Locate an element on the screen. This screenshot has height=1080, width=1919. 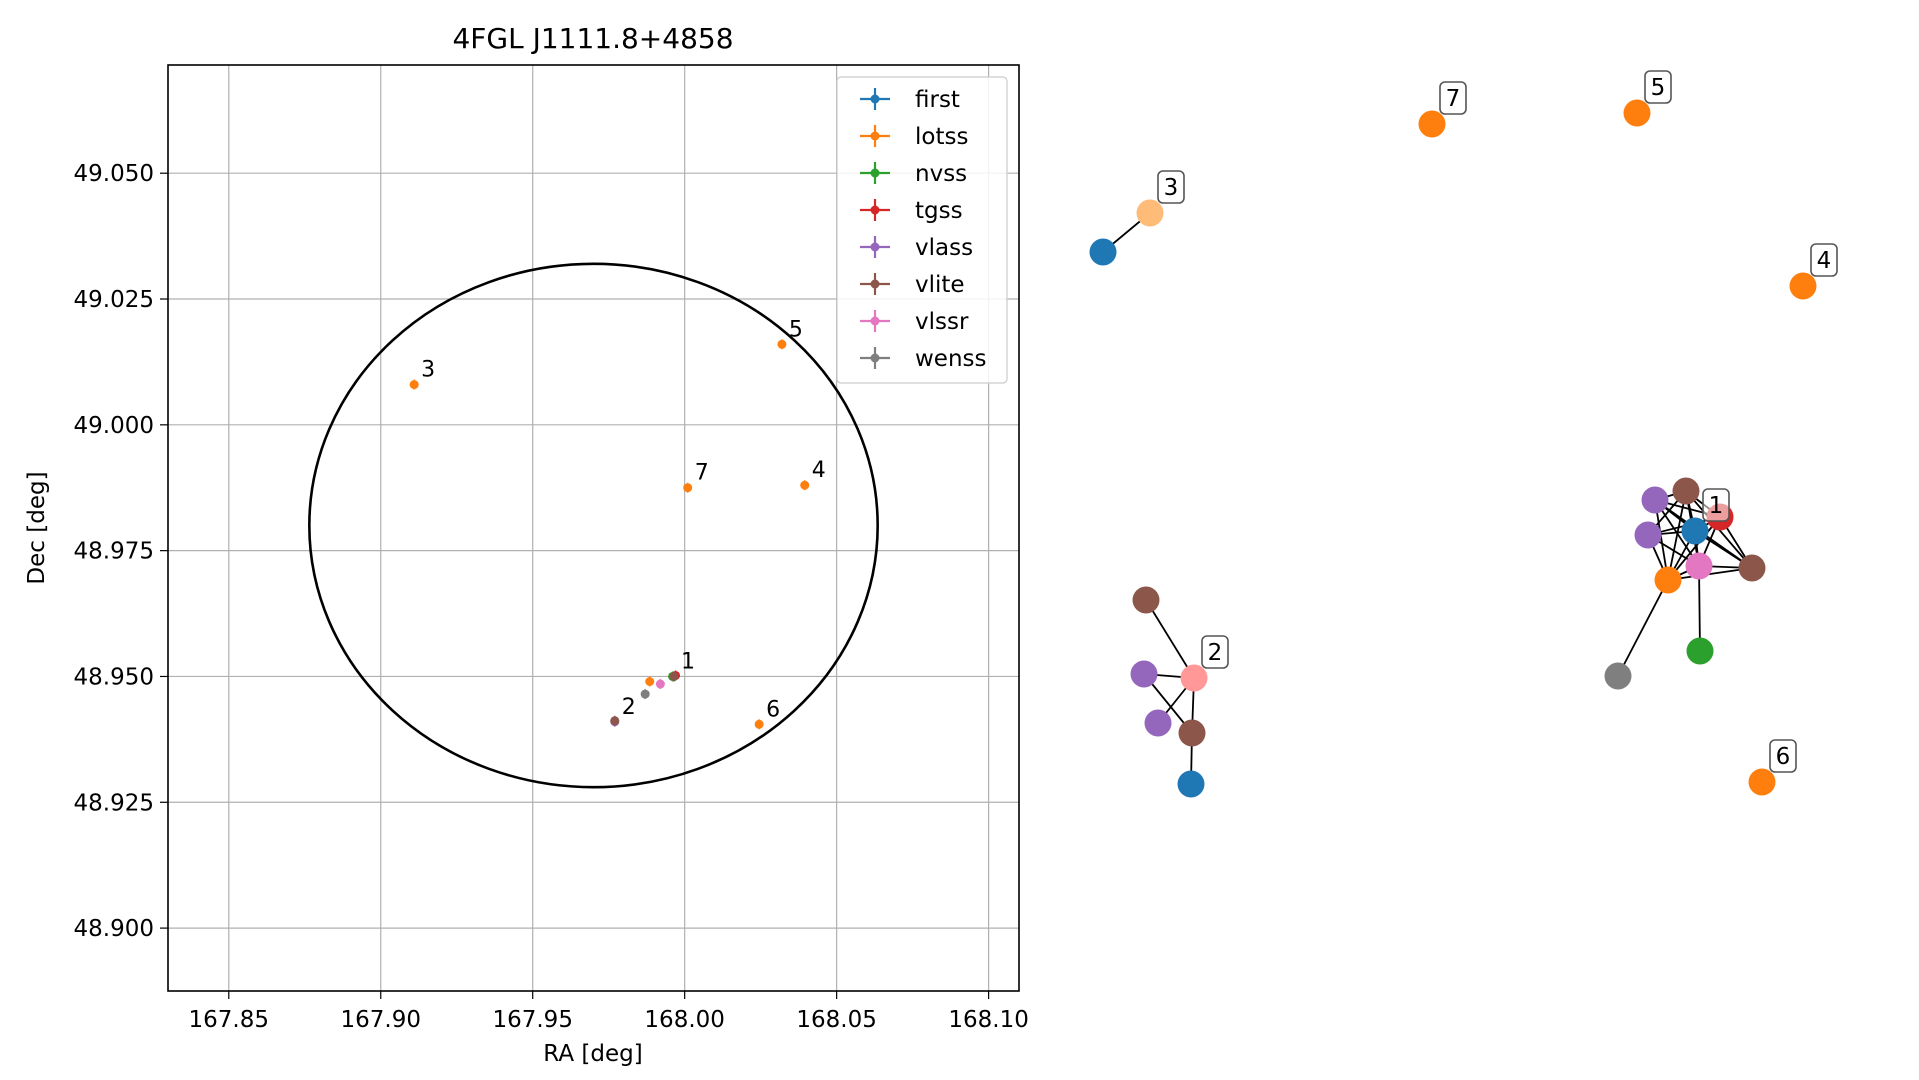
network-label-5: 5 is located at coordinates (1658, 87).